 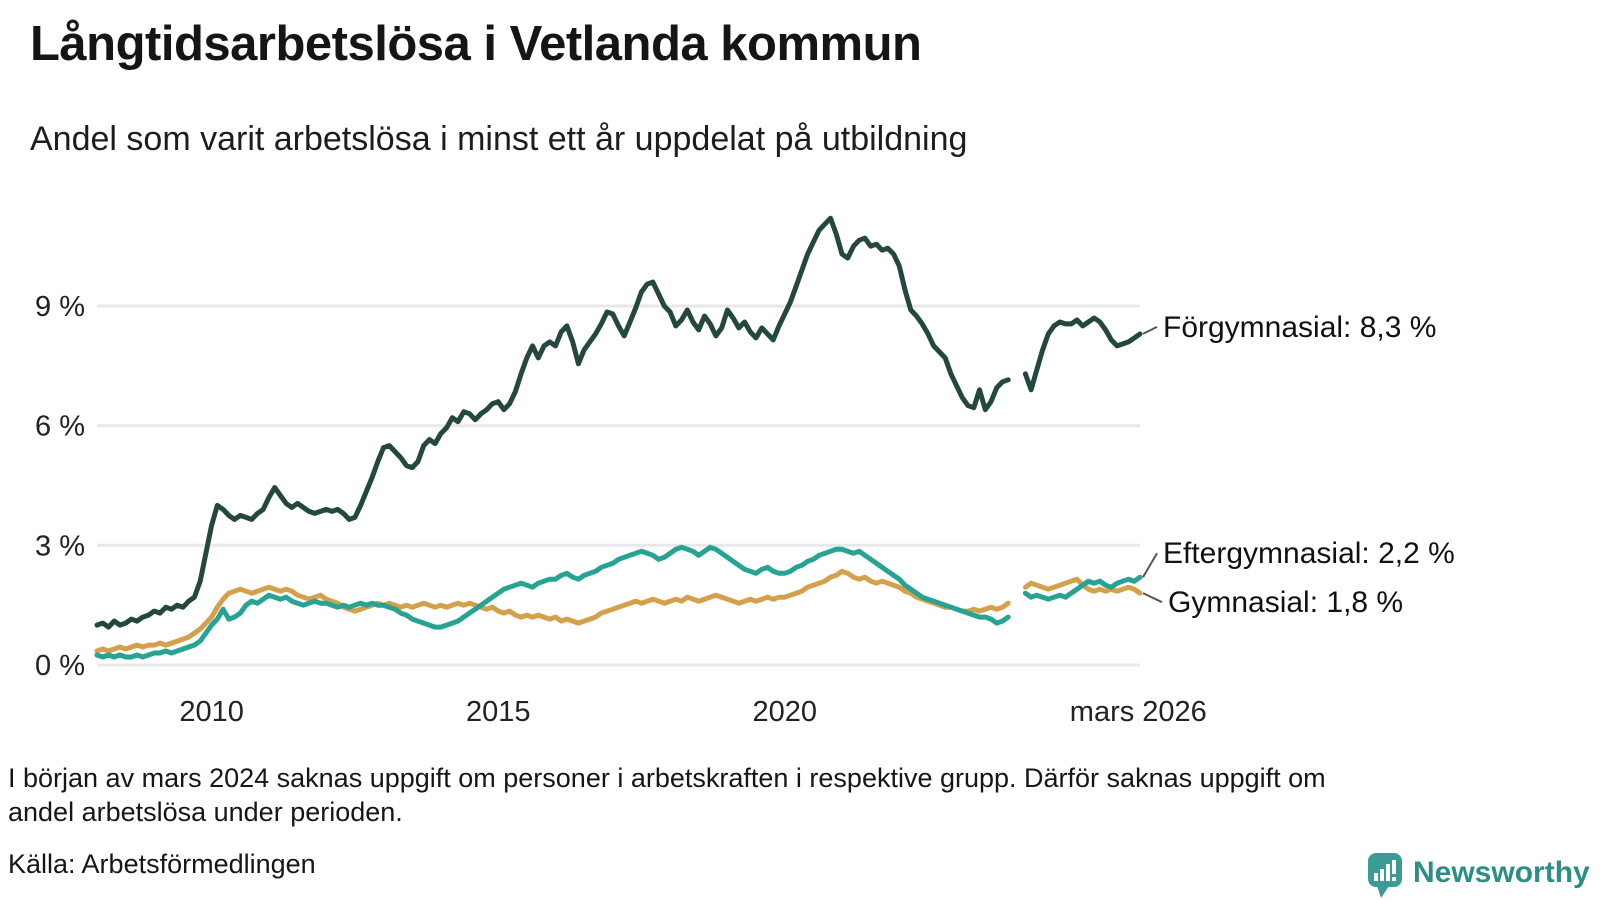 What do you see at coordinates (1285, 602) in the screenshot?
I see `series-label-gymnasial: Gymnasial: 1,8 %` at bounding box center [1285, 602].